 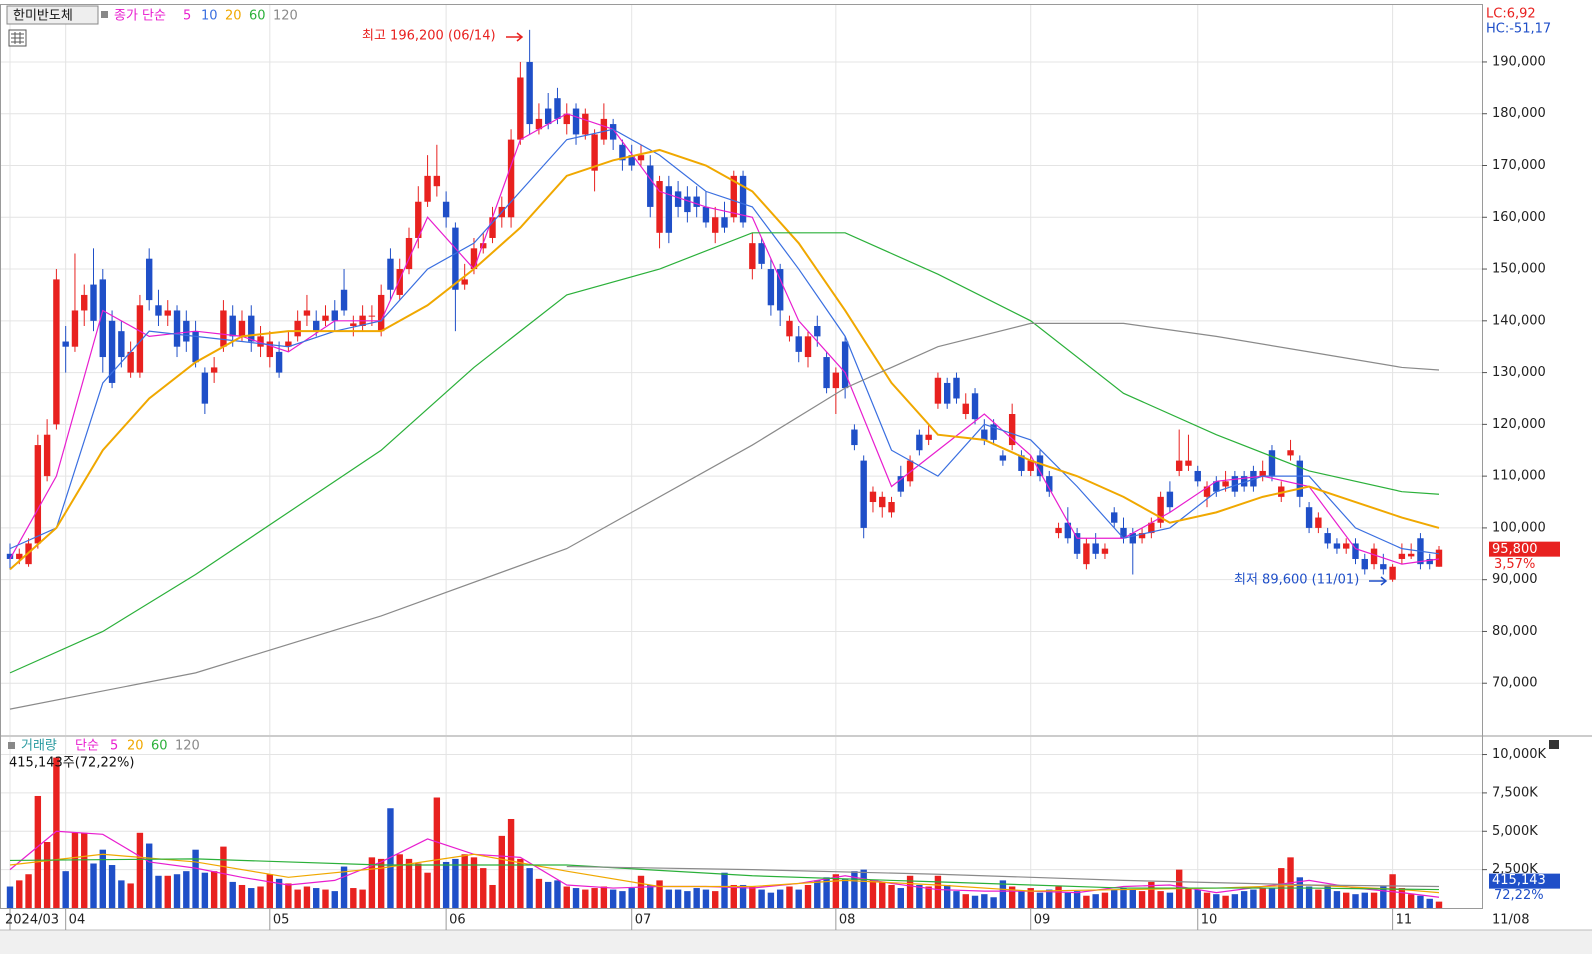 I want to click on volume-info: 415,143주(72,22%), so click(x=71, y=763).